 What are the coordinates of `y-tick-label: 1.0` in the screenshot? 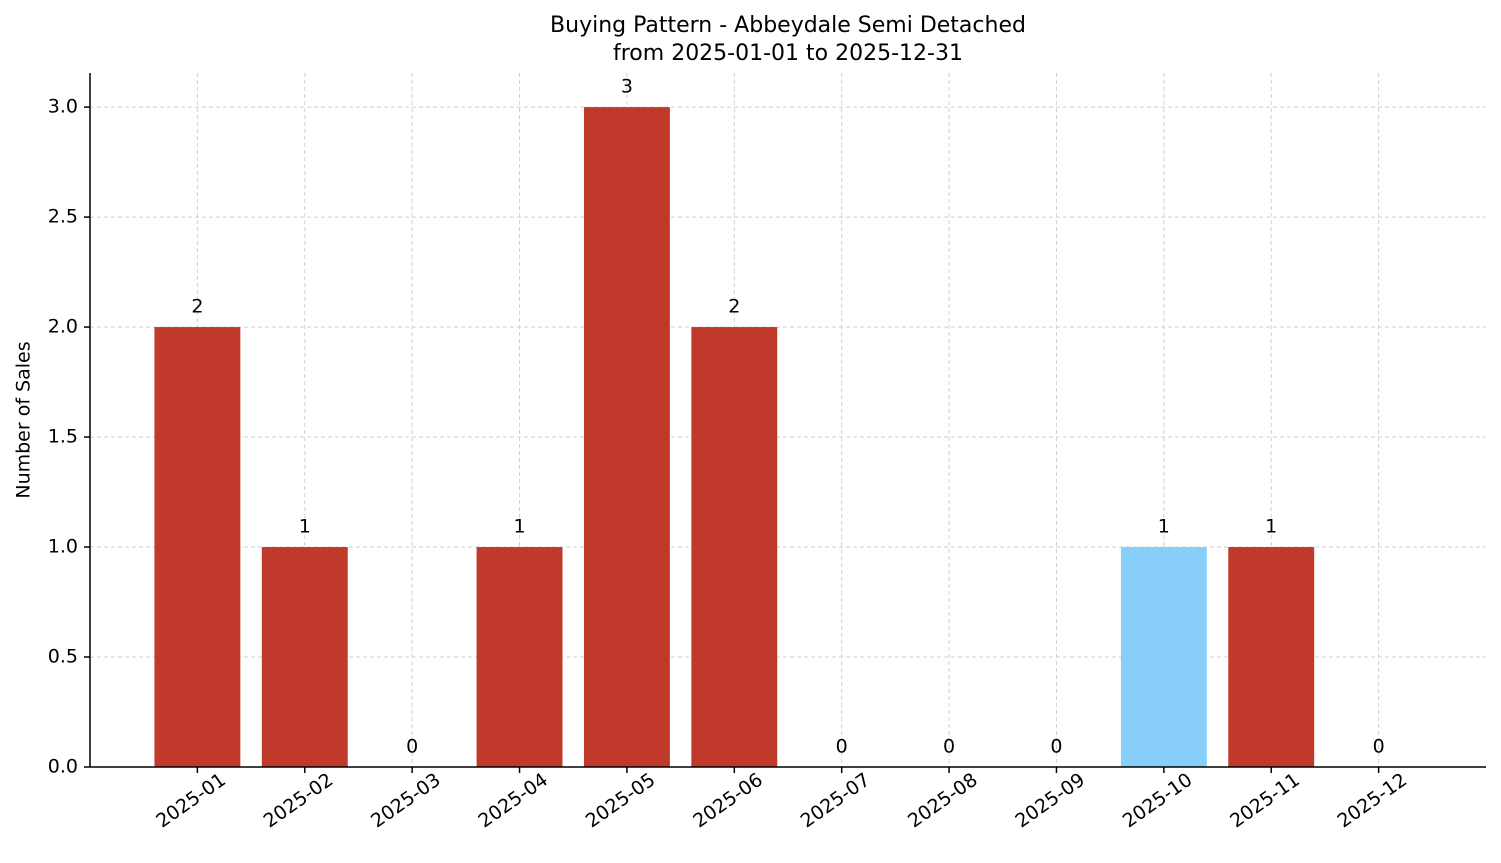 It's located at (63, 547).